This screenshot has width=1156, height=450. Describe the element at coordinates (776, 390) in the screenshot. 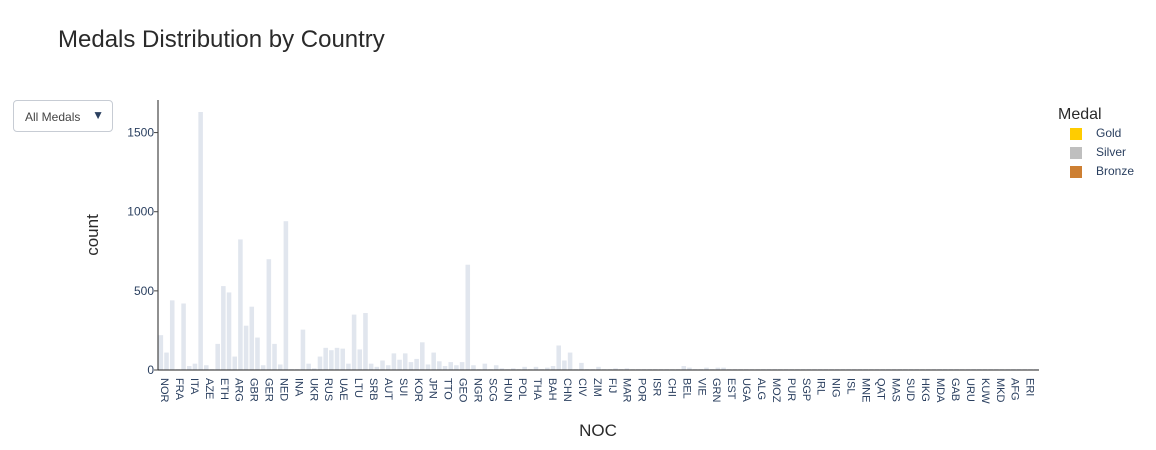

I see `x-tick-label: MOZ` at that location.